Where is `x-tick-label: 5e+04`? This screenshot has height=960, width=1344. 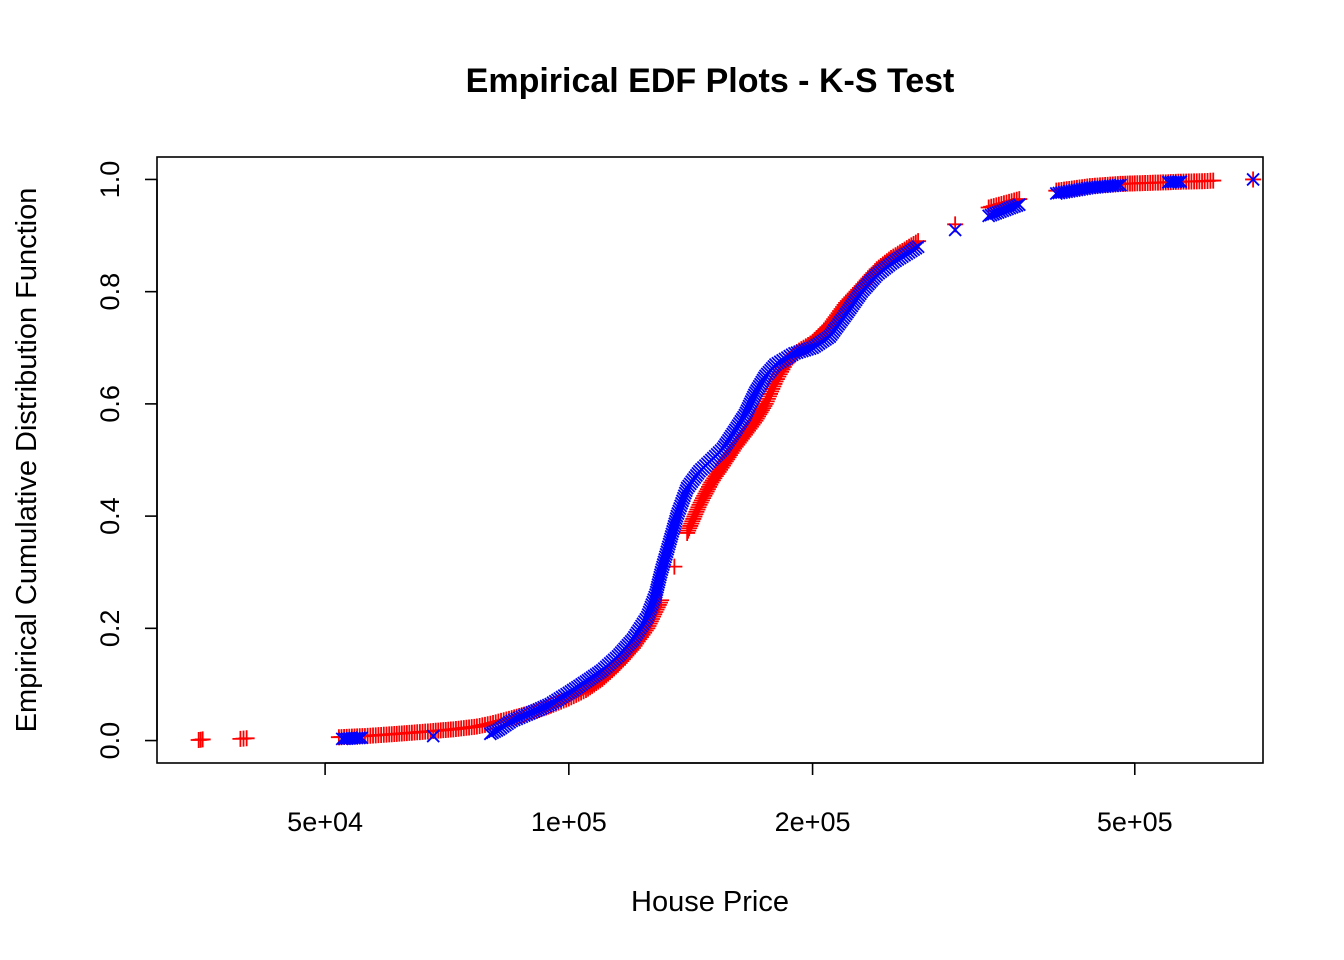 x-tick-label: 5e+04 is located at coordinates (325, 822).